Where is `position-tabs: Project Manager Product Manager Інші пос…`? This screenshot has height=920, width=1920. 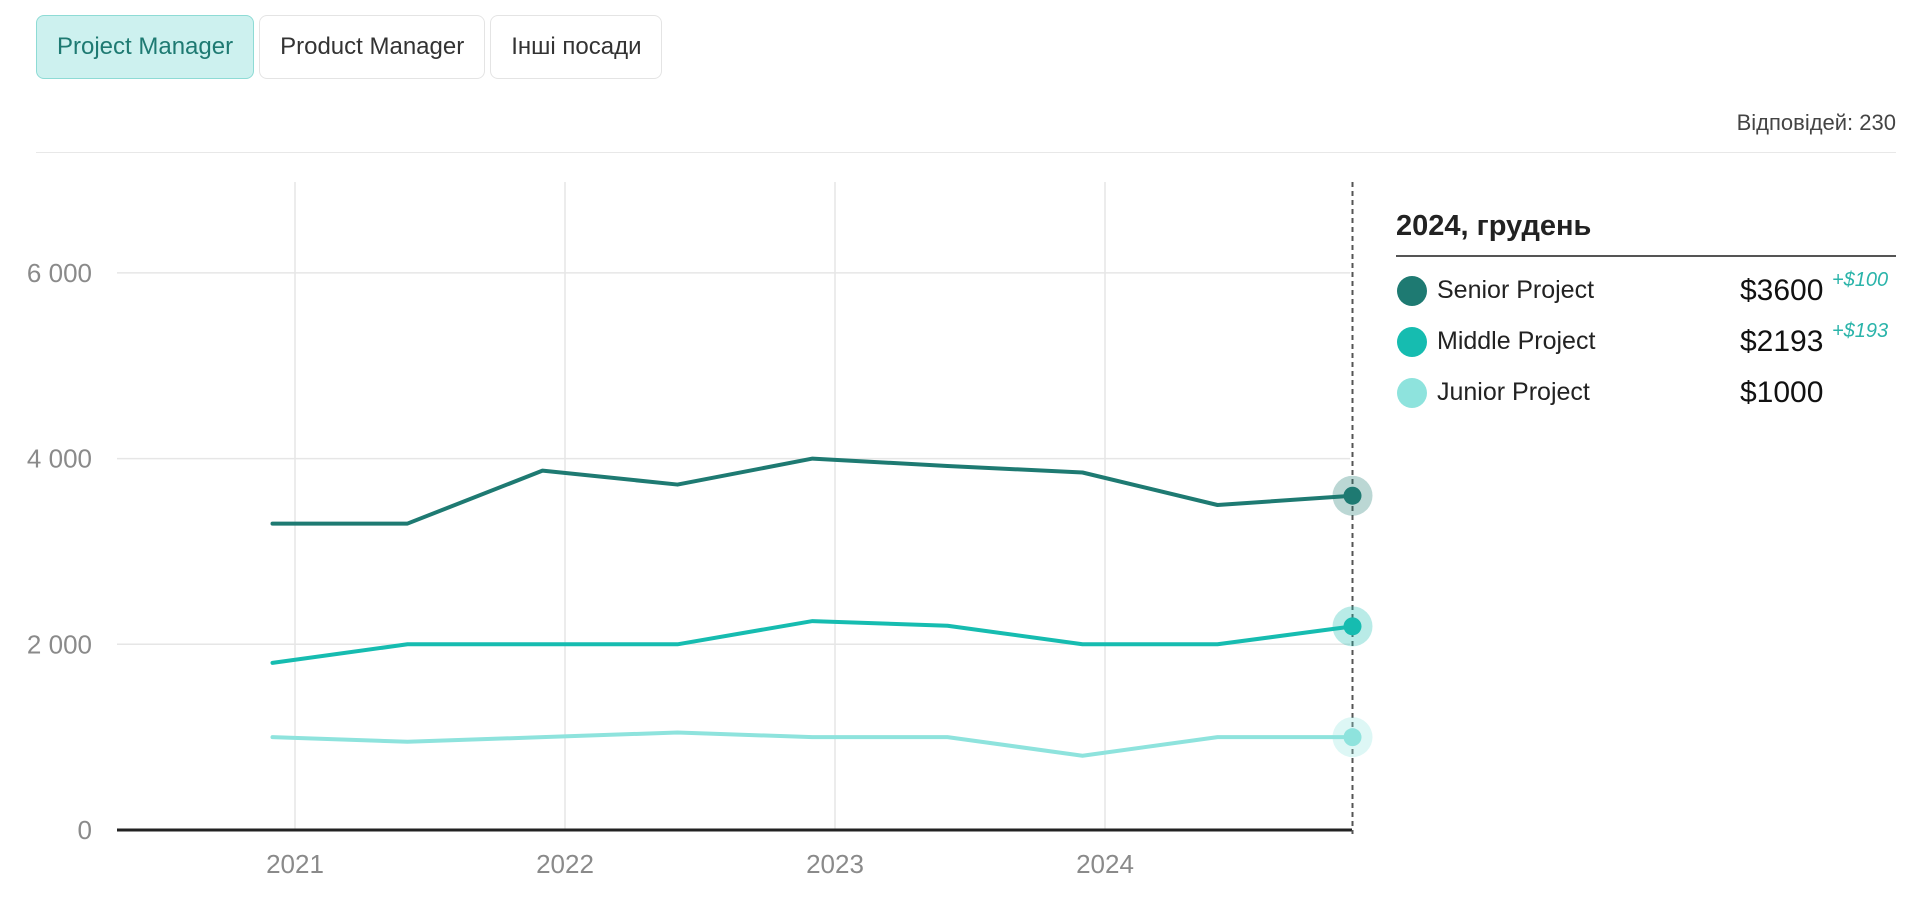 position-tabs: Project Manager Product Manager Інші пос… is located at coordinates (349, 47).